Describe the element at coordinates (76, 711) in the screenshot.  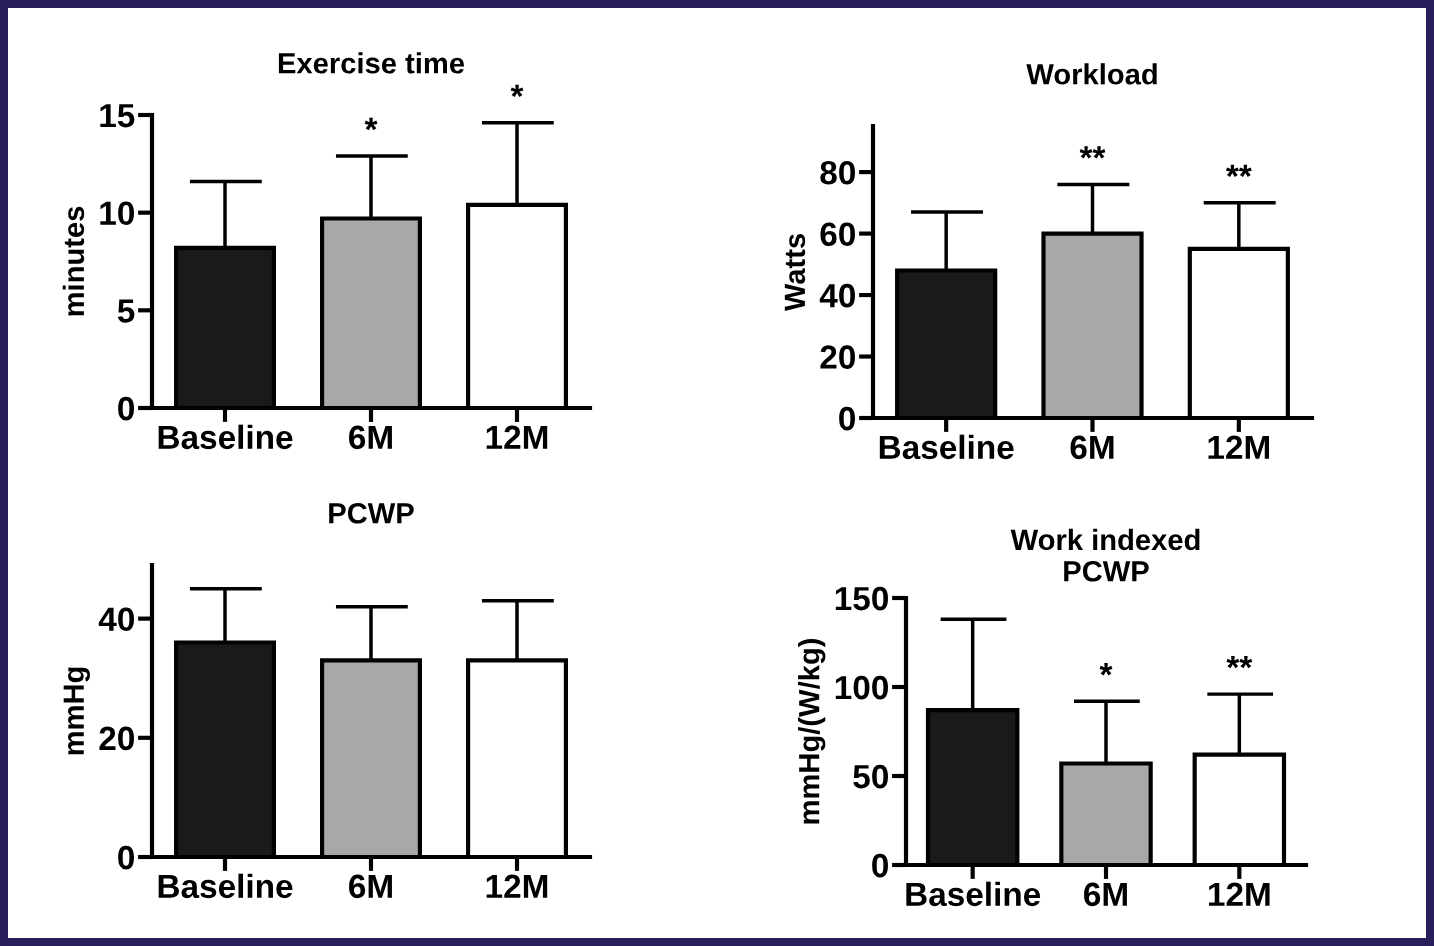
I see `y-axis-title: mmHg` at that location.